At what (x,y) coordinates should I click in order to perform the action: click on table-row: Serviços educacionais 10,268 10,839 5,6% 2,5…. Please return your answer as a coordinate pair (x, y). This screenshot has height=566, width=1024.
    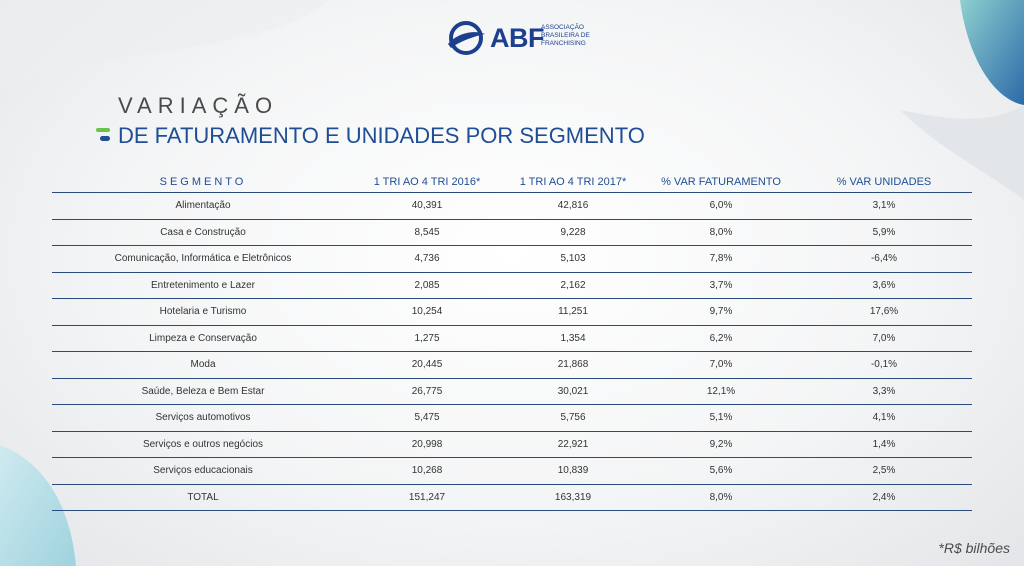
    Looking at the image, I should click on (512, 471).